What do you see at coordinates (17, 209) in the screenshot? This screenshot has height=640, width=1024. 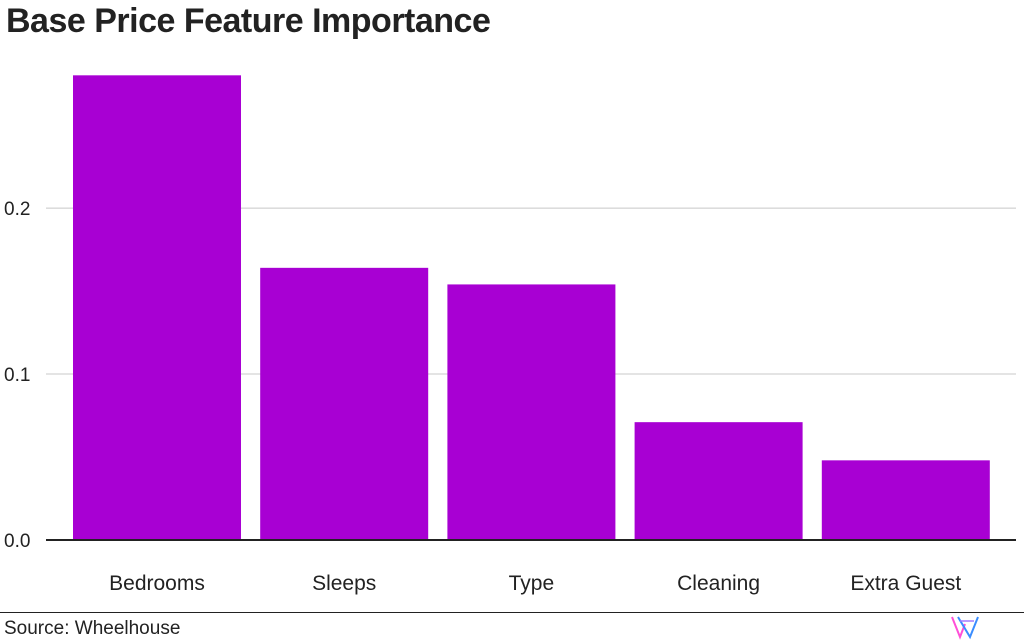 I see `y-tick-label: 0.2` at bounding box center [17, 209].